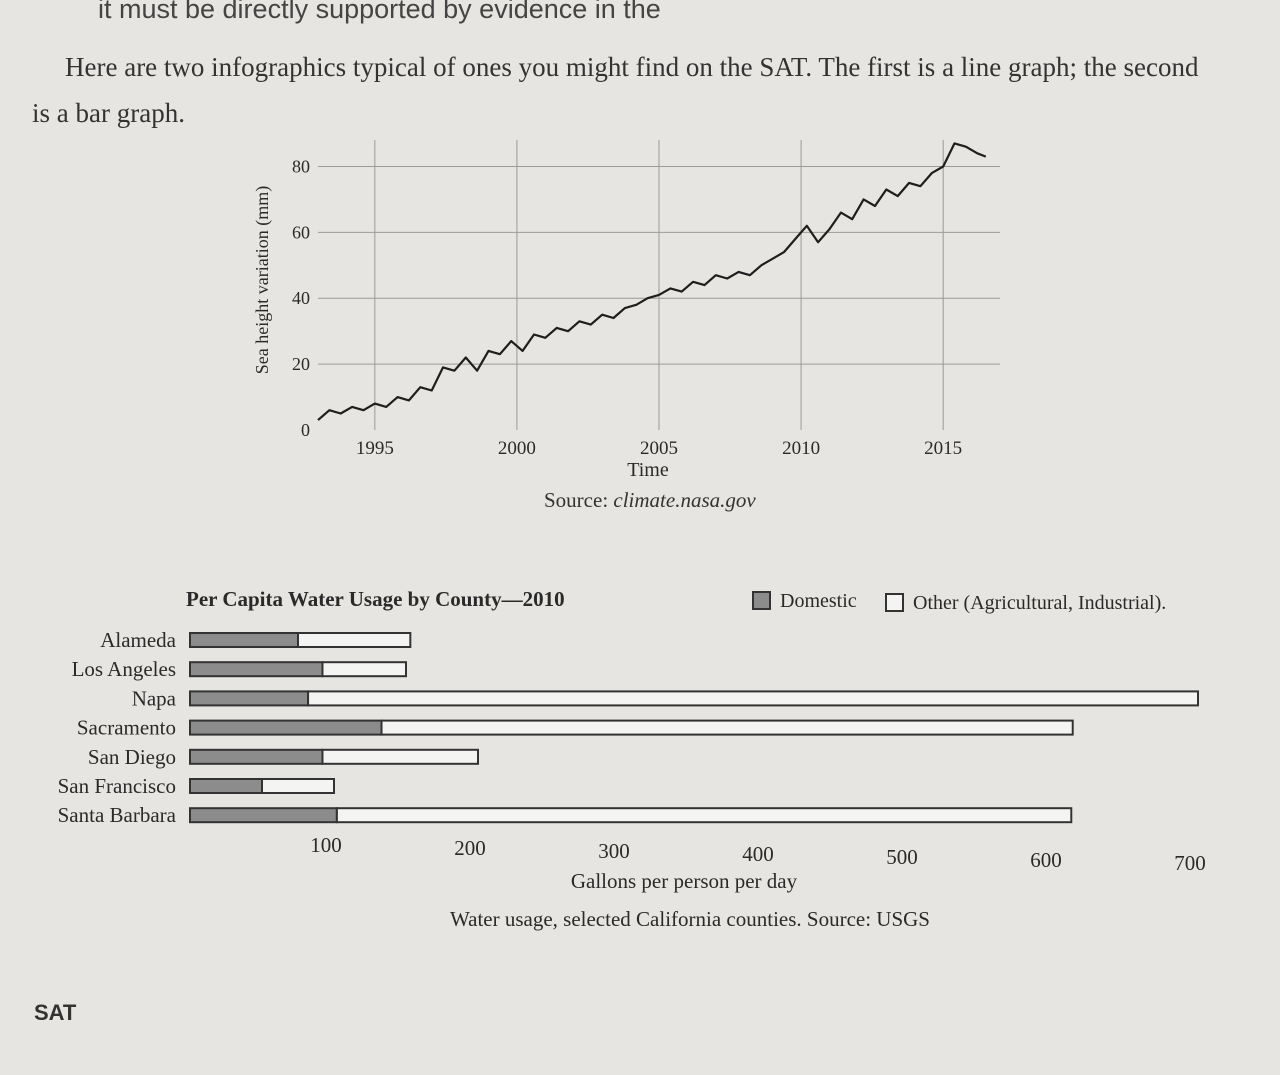 The image size is (1280, 1075). I want to click on line-chart-x-axis-label: Time, so click(648, 470).